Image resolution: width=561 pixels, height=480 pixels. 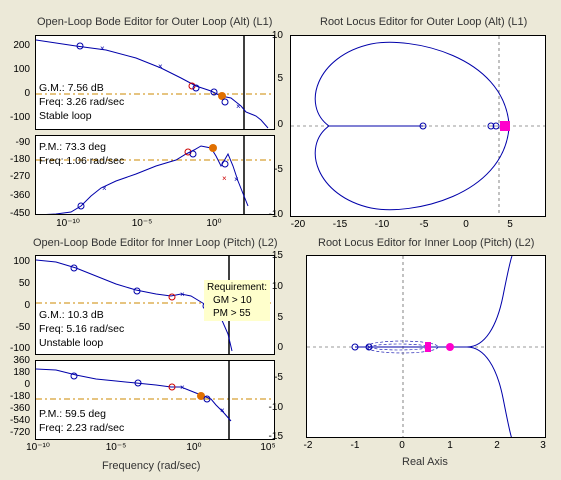 What do you see at coordinates (19, 432) in the screenshot?
I see `bode-inner-phase-ytick: -720` at bounding box center [19, 432].